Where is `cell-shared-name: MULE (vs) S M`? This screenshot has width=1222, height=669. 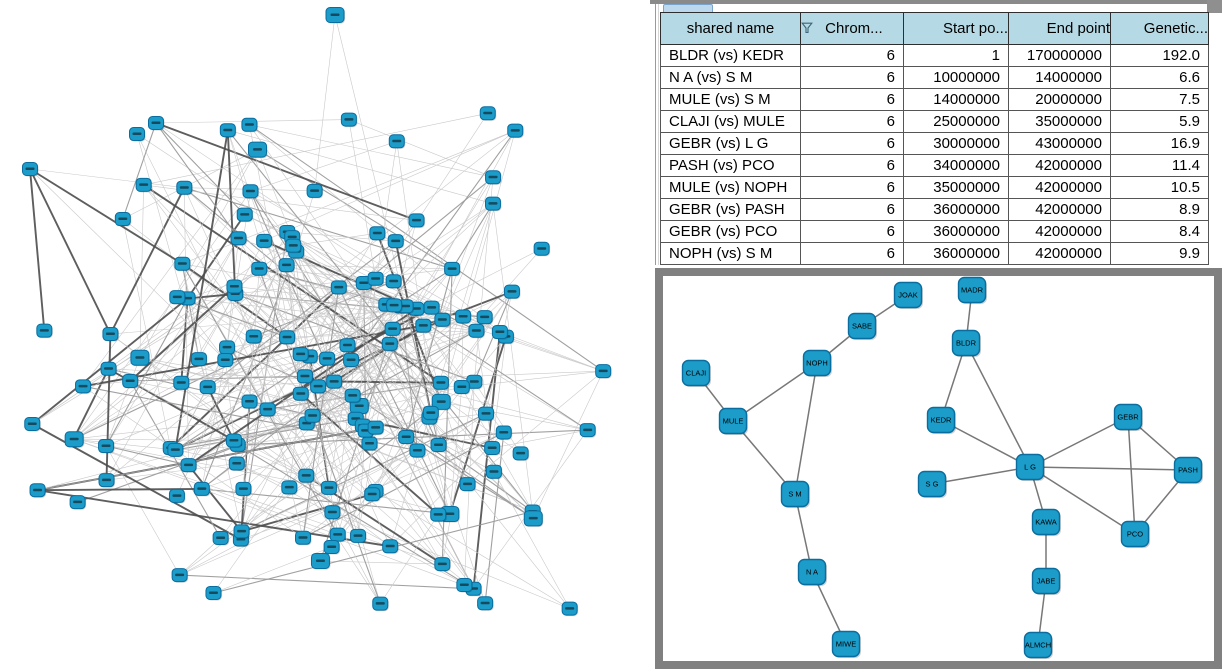
cell-shared-name: MULE (vs) S M is located at coordinates (730, 99).